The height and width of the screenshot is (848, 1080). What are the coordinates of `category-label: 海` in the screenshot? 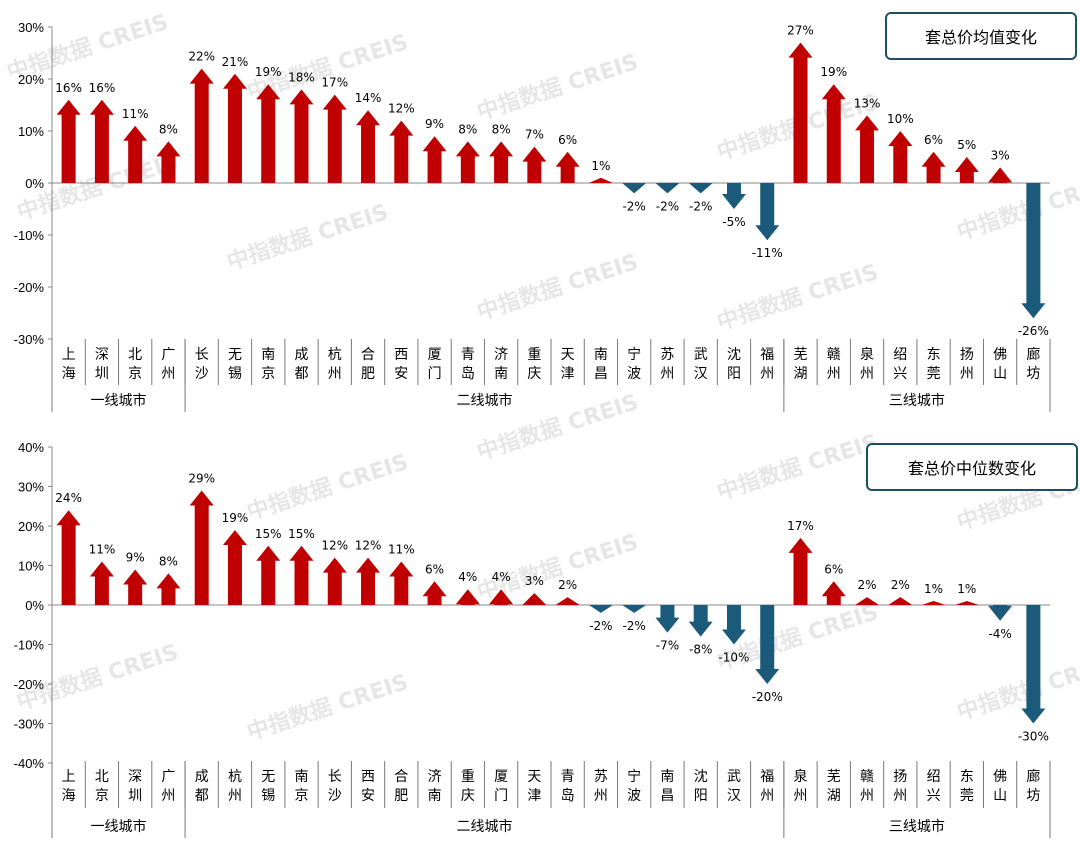 It's located at (69, 796).